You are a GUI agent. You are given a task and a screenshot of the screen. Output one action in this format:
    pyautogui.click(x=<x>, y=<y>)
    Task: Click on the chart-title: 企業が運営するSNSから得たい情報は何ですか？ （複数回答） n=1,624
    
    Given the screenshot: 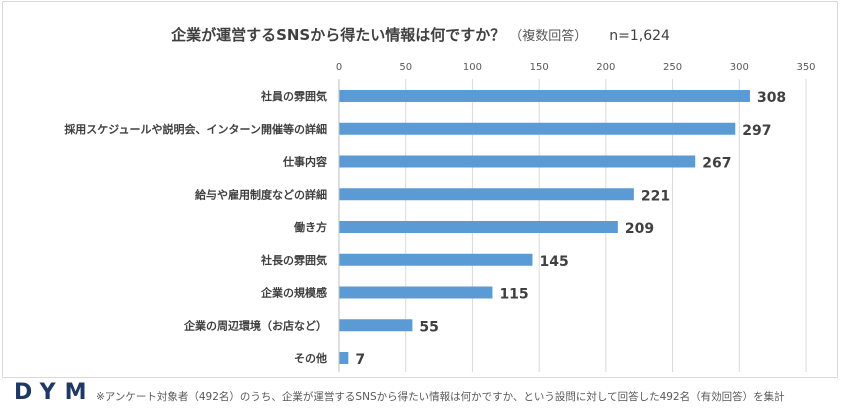 What is the action you would take?
    pyautogui.click(x=420, y=34)
    